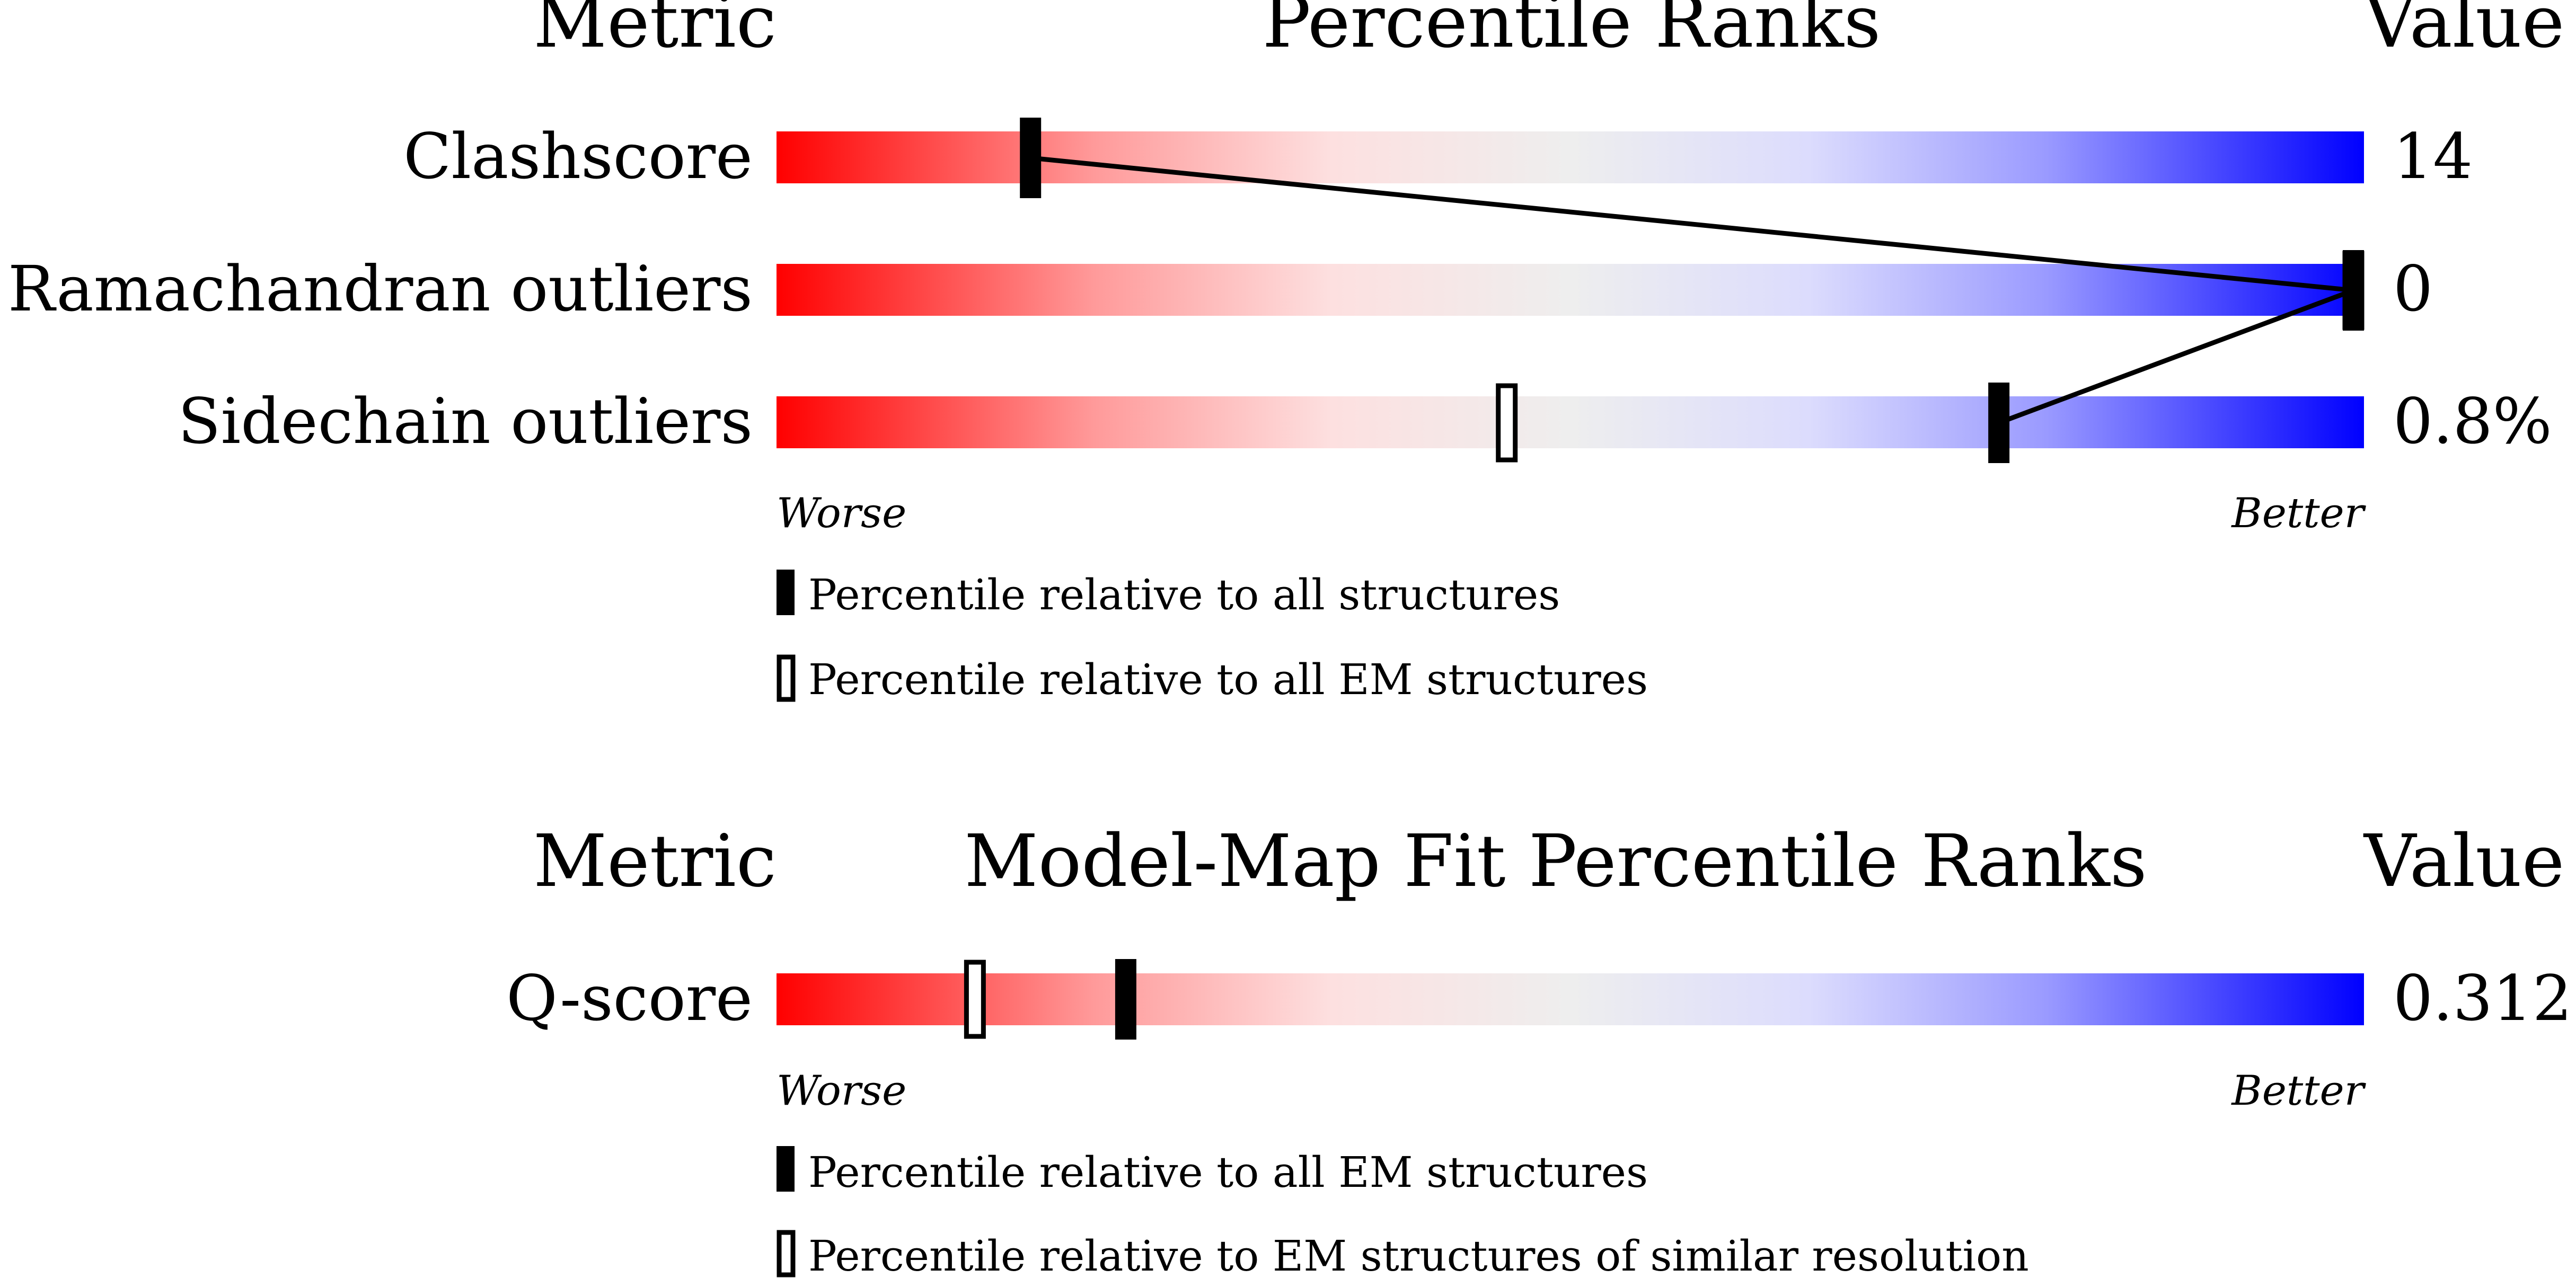  I want to click on metric-value: 0.8%, so click(2472, 421).